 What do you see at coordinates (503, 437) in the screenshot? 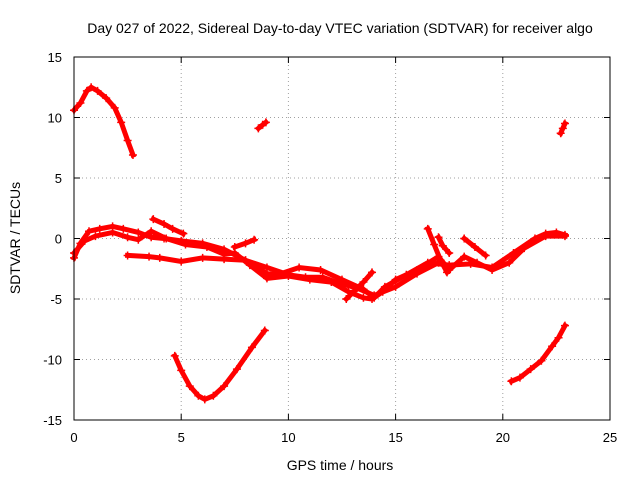
I see `x-tick-label: 20` at bounding box center [503, 437].